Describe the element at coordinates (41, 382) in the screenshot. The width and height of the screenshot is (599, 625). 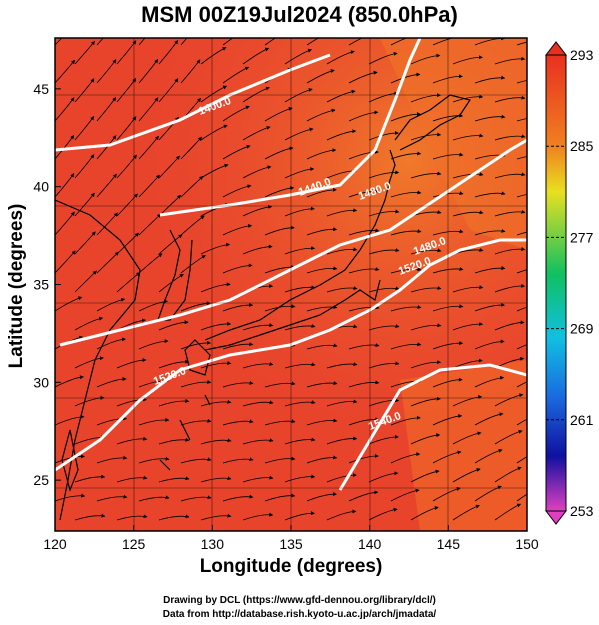
I see `y-tick-label: 30` at that location.